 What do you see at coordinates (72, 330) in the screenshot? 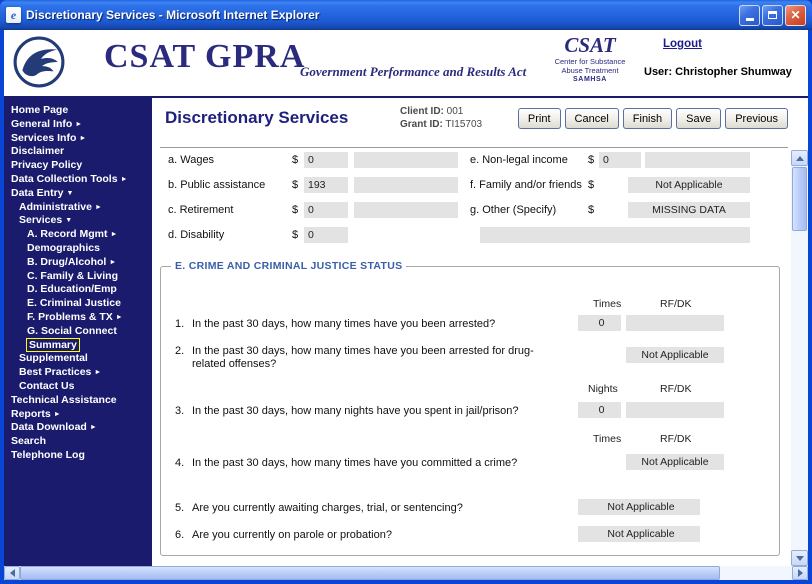
I see `sidebar-item-social-connect: G. Social Connect` at bounding box center [72, 330].